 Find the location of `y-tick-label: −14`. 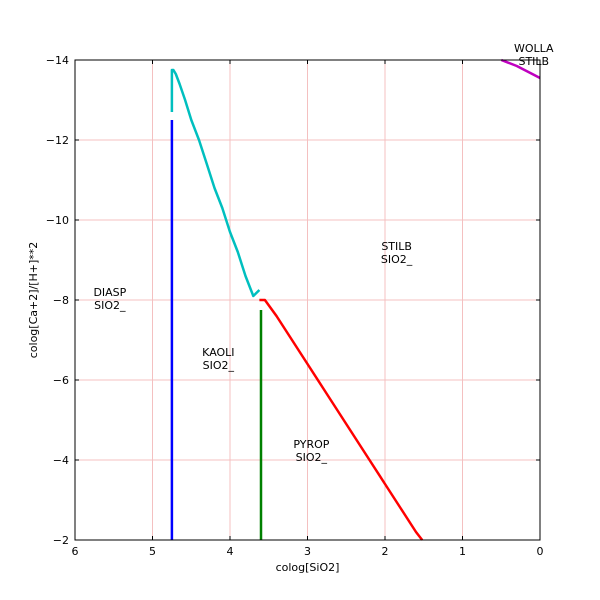

y-tick-label: −14 is located at coordinates (57, 60).